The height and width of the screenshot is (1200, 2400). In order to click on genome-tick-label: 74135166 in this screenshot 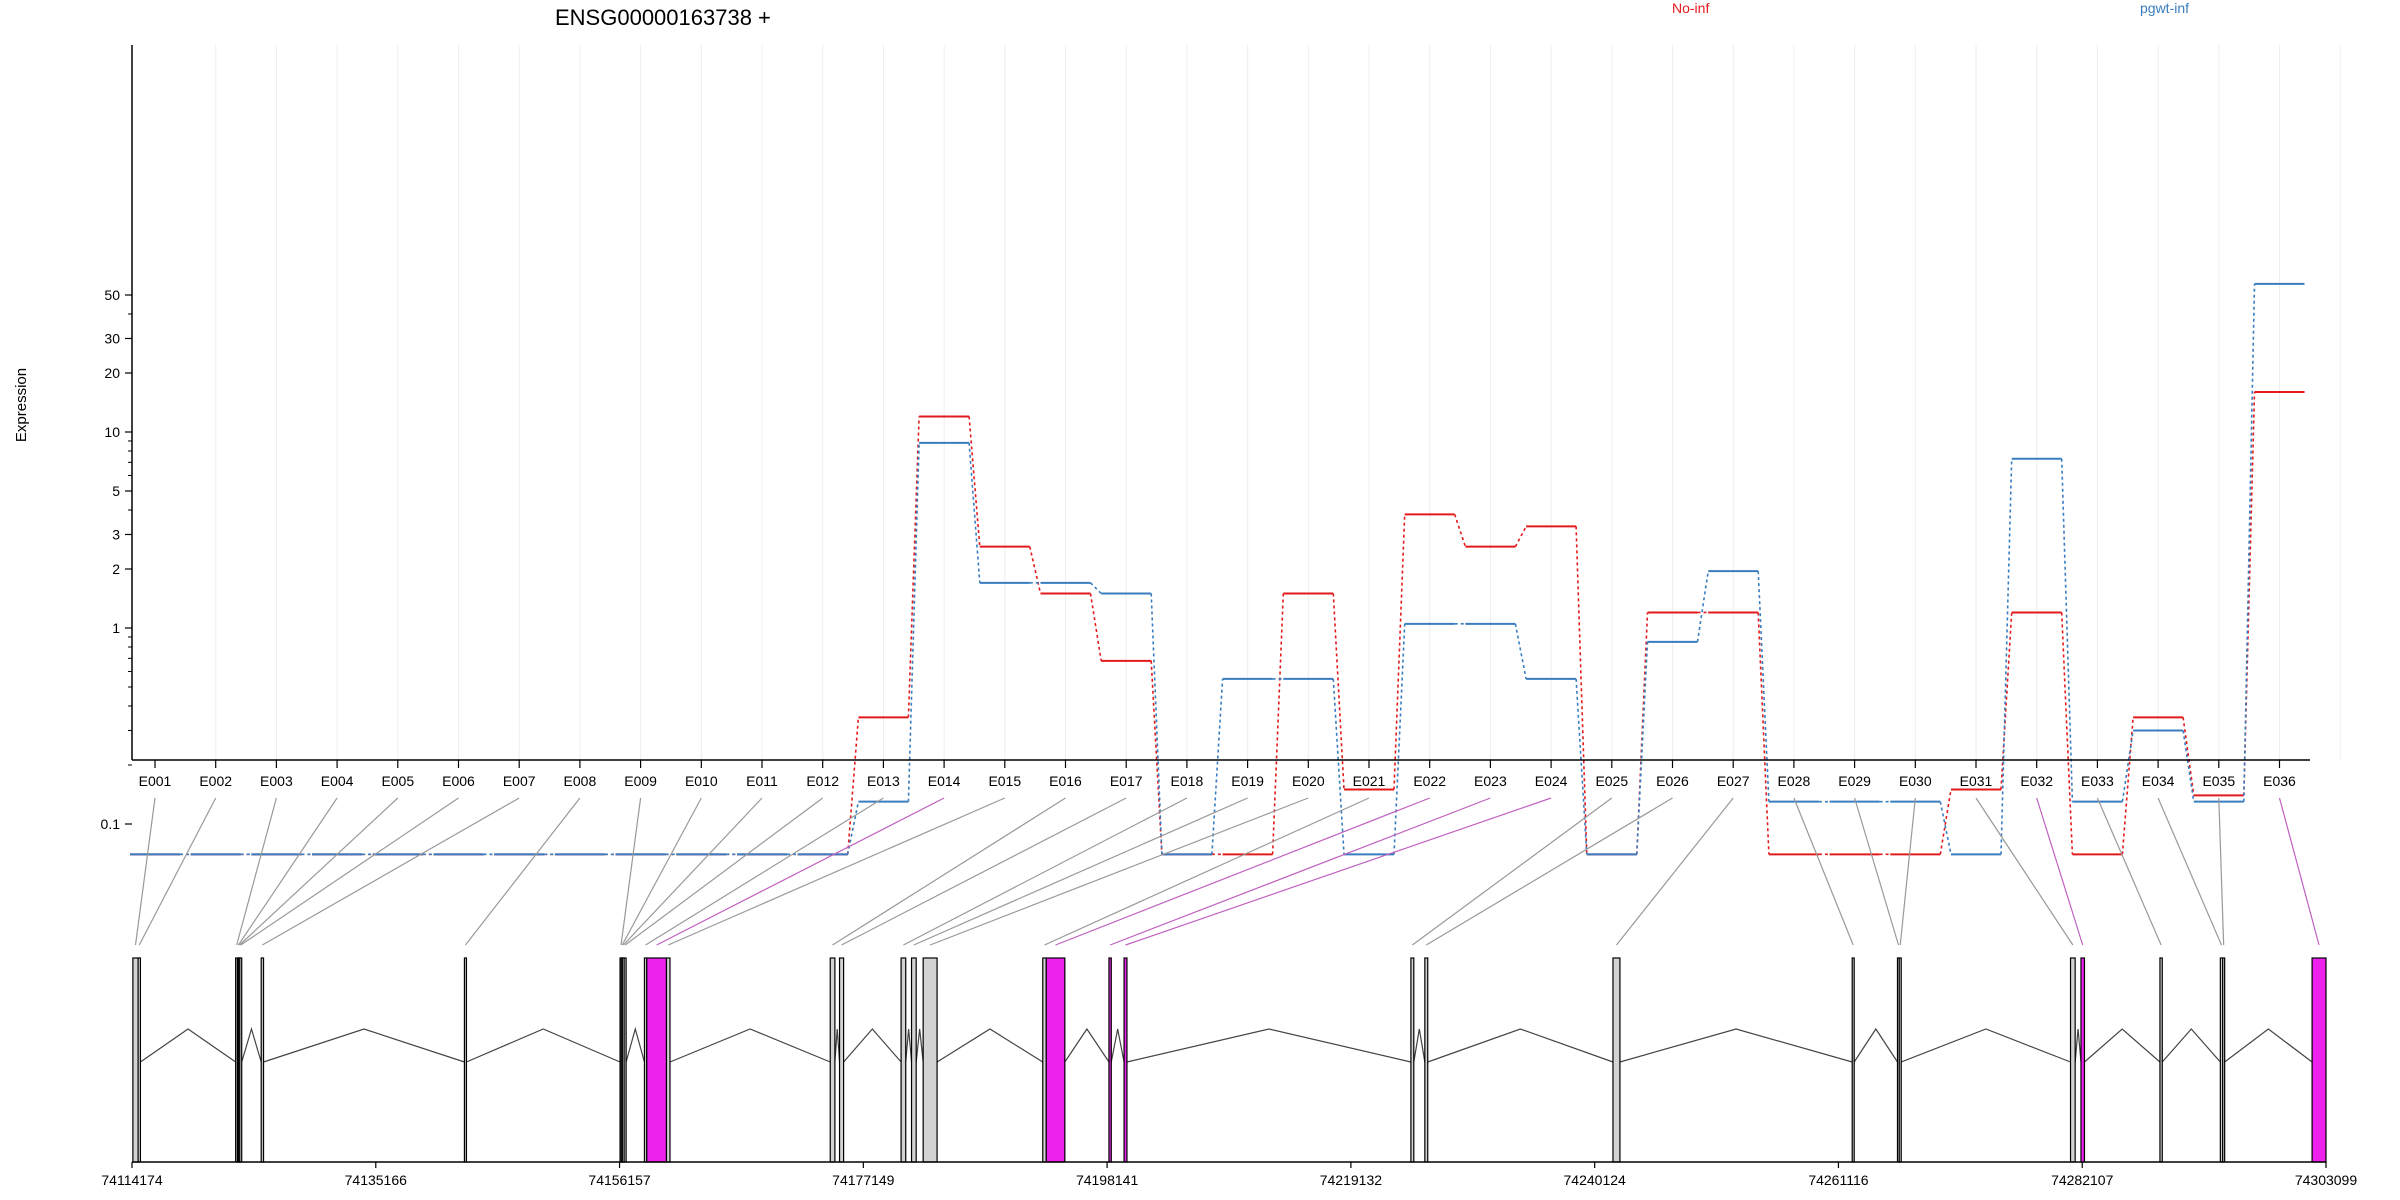, I will do `click(376, 1180)`.